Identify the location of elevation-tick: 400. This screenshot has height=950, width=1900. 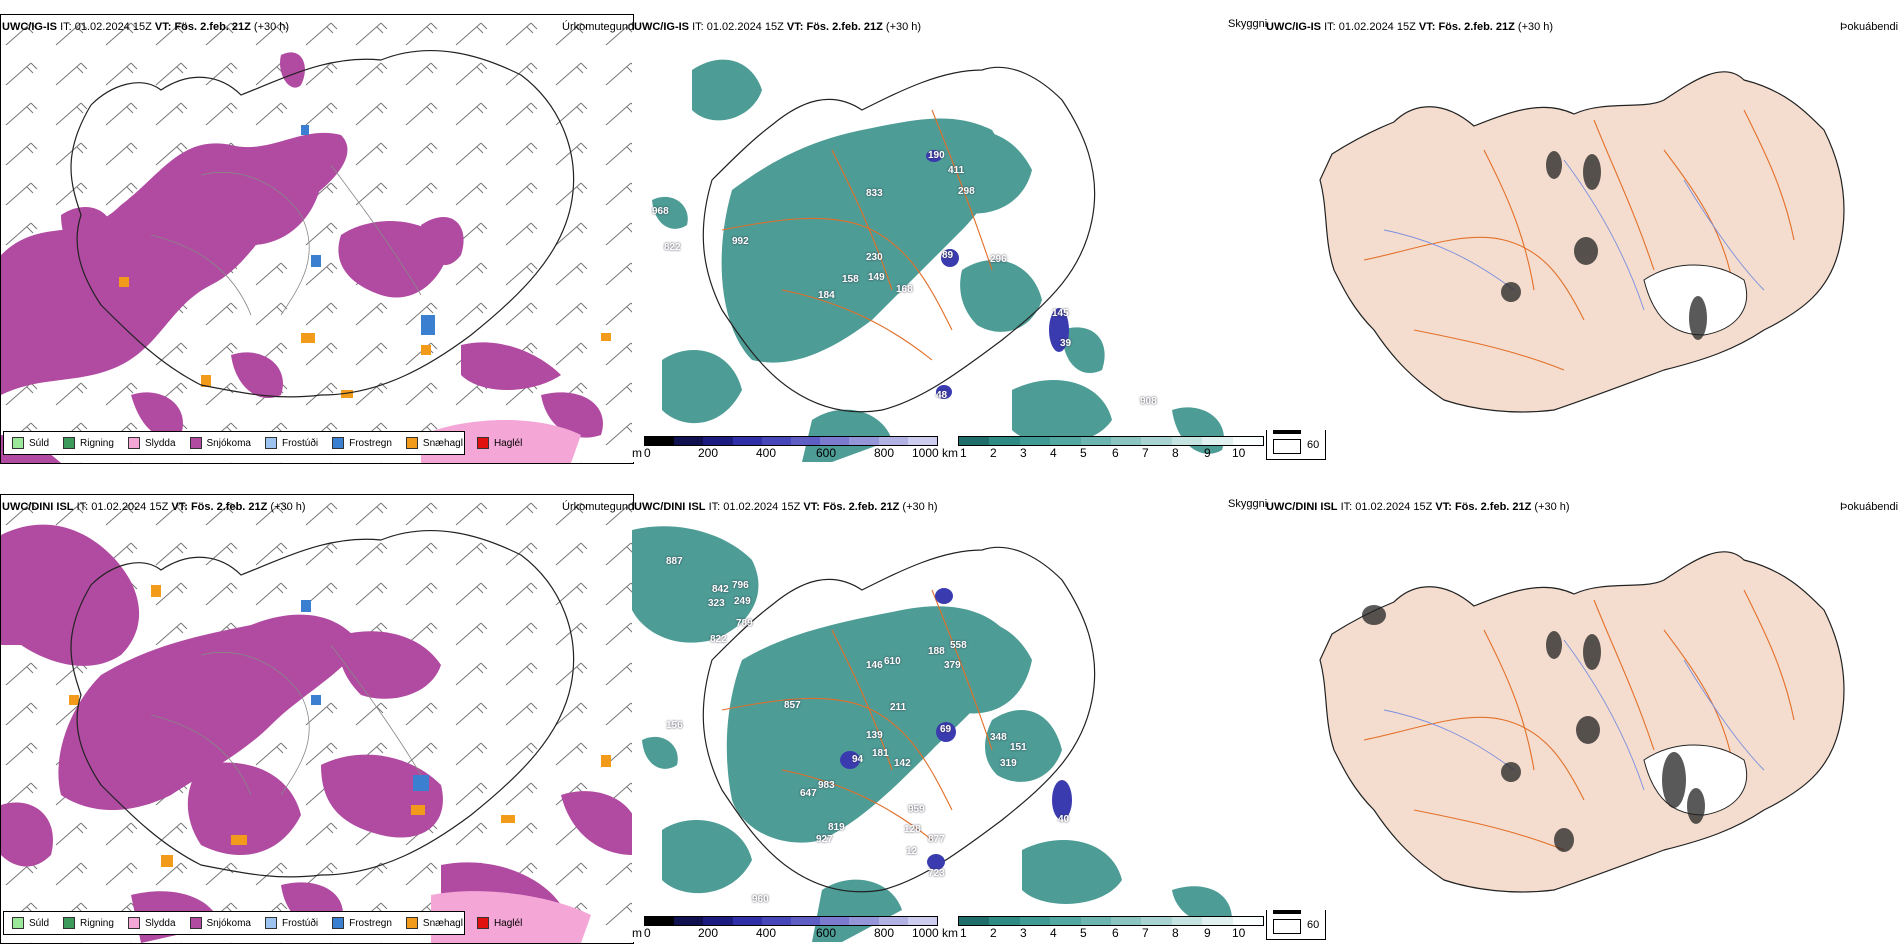
(766, 453).